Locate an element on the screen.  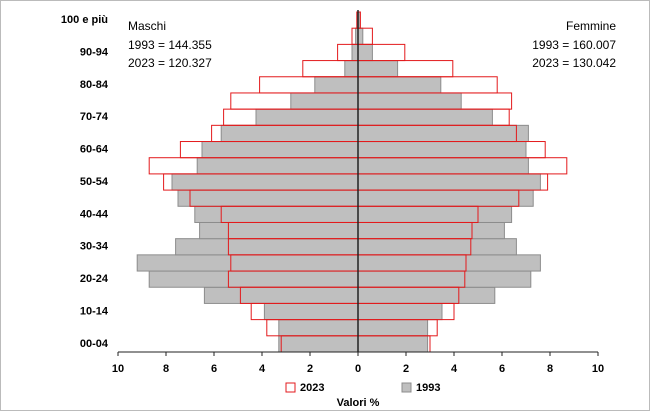
annotation: 1993 = 160.007 is located at coordinates (574, 45).